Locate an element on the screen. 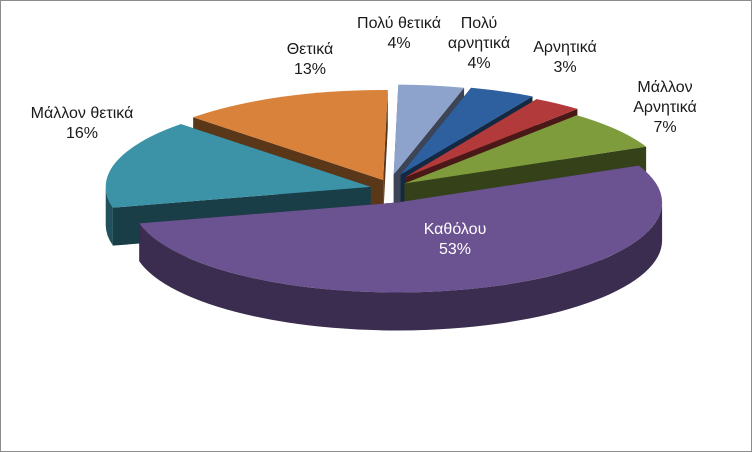 This screenshot has height=452, width=752. label-poly-thetika-pct: 4% is located at coordinates (399, 43).